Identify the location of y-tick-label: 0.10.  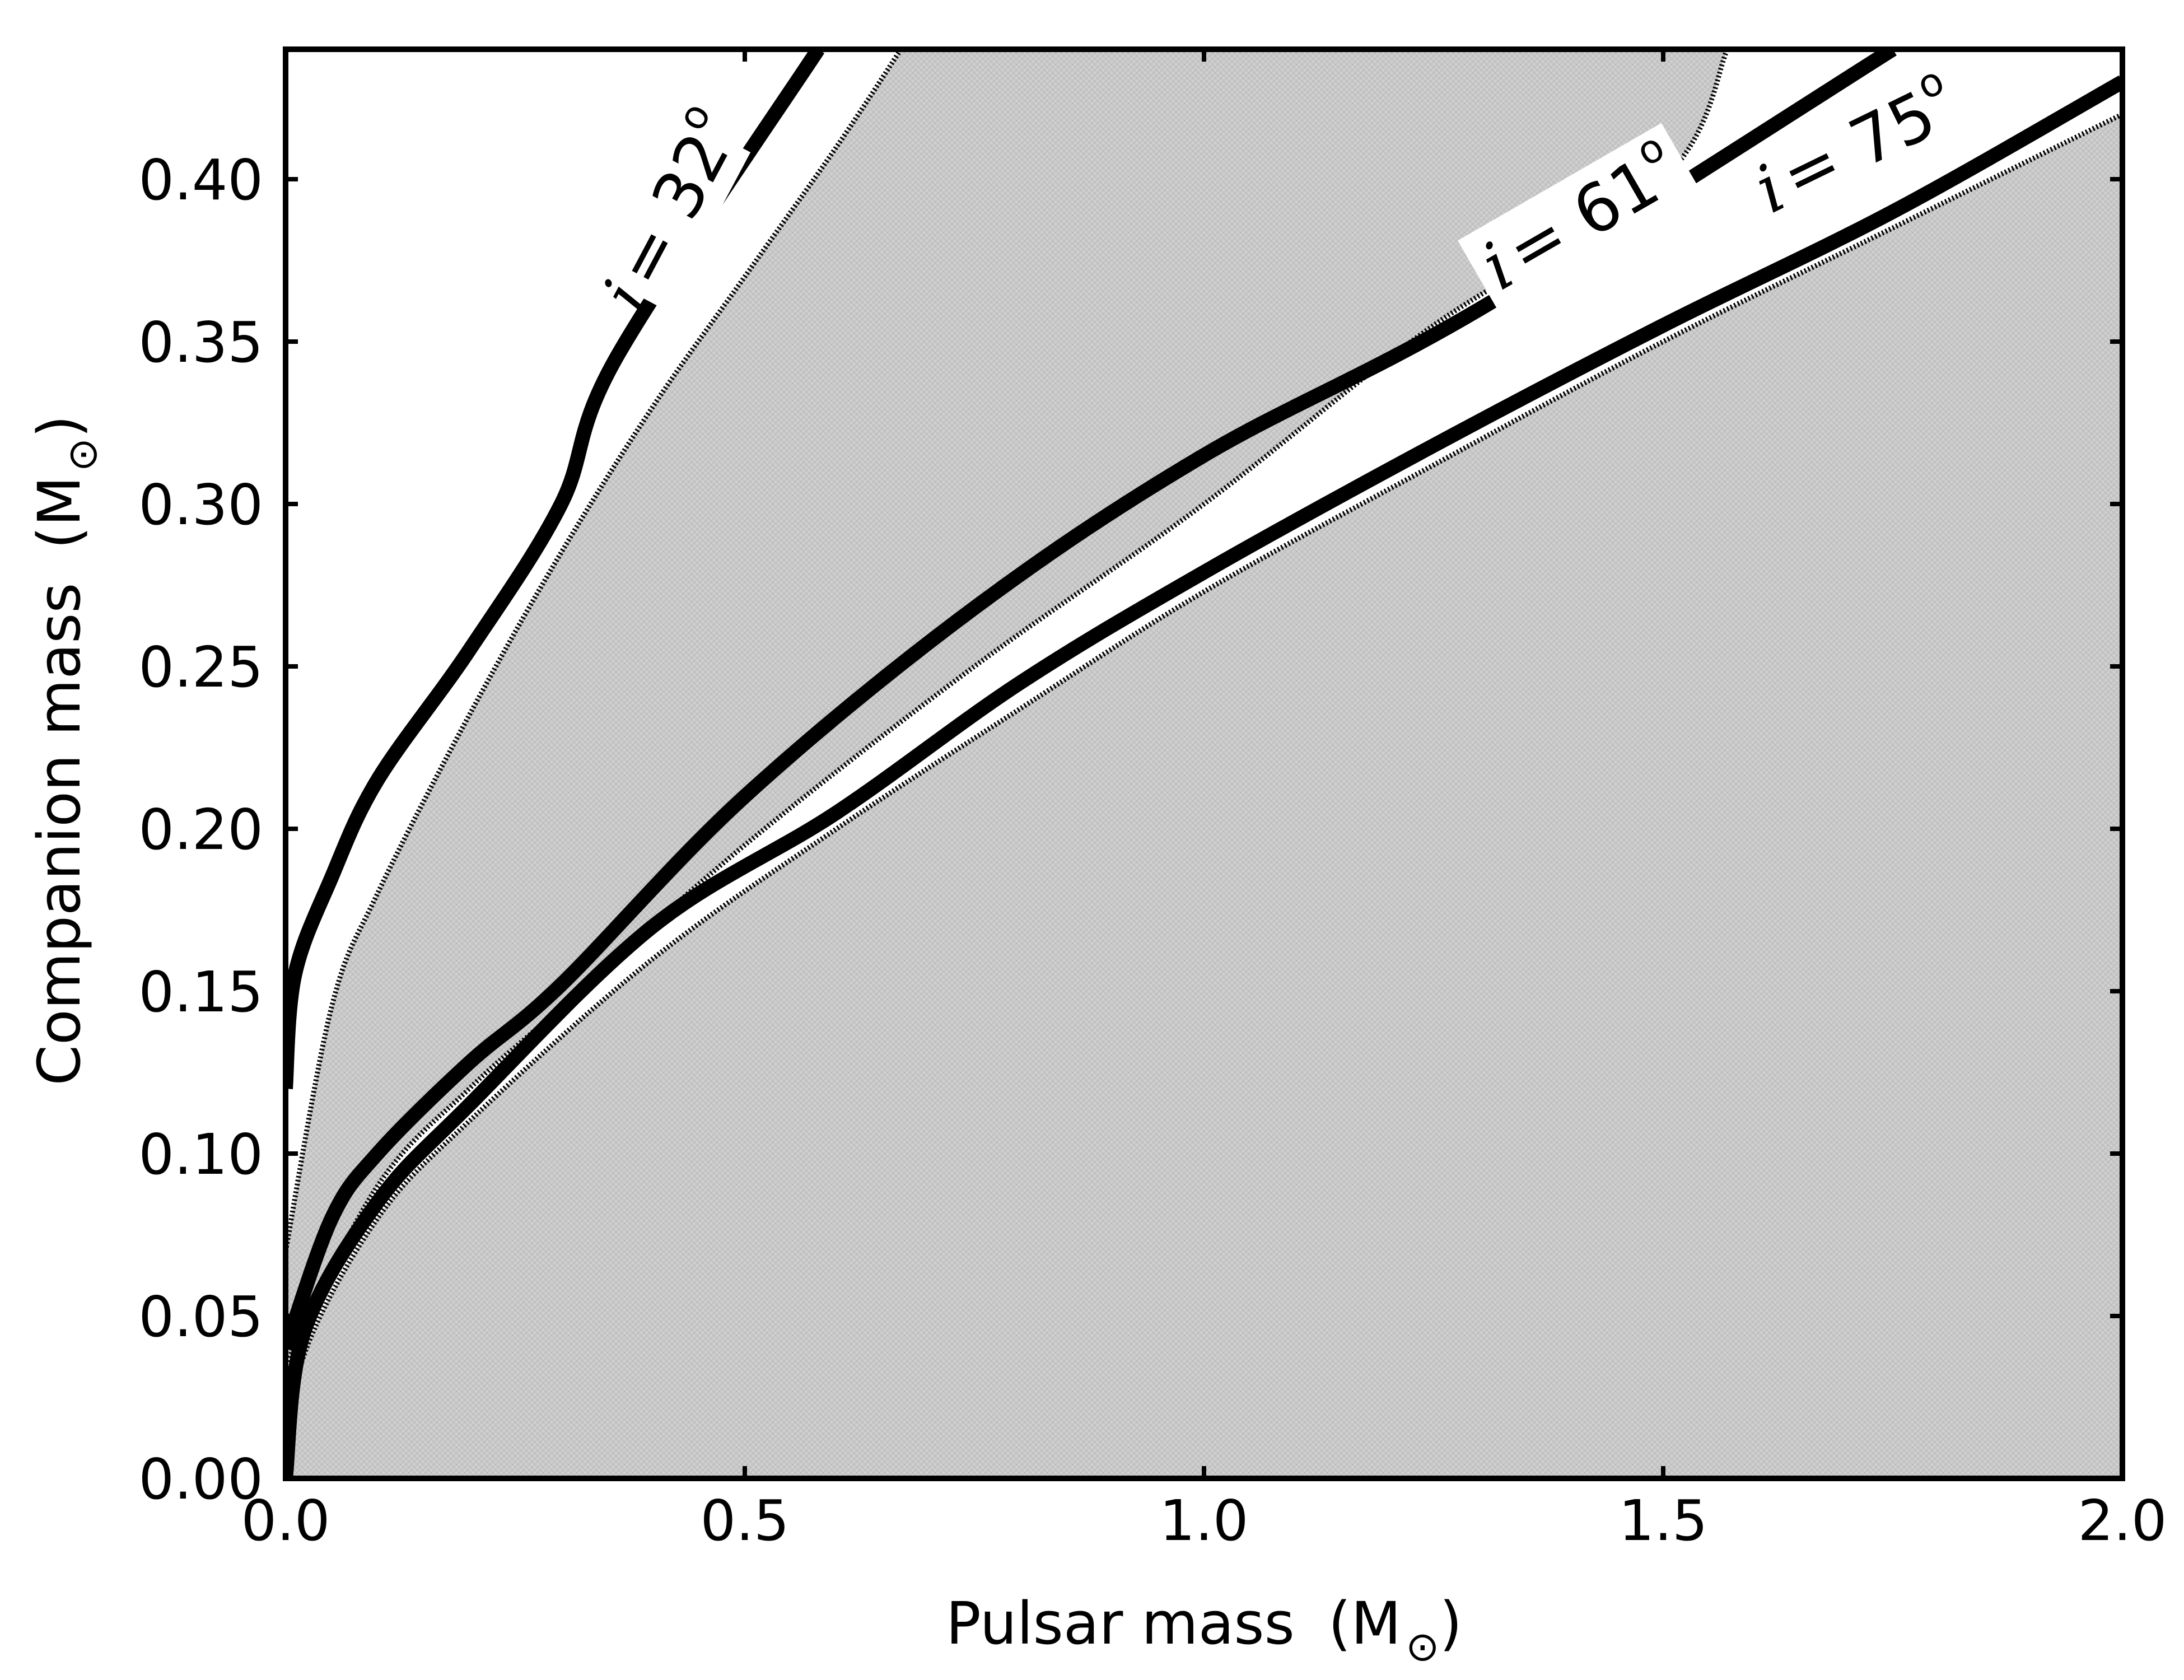
(201, 1155).